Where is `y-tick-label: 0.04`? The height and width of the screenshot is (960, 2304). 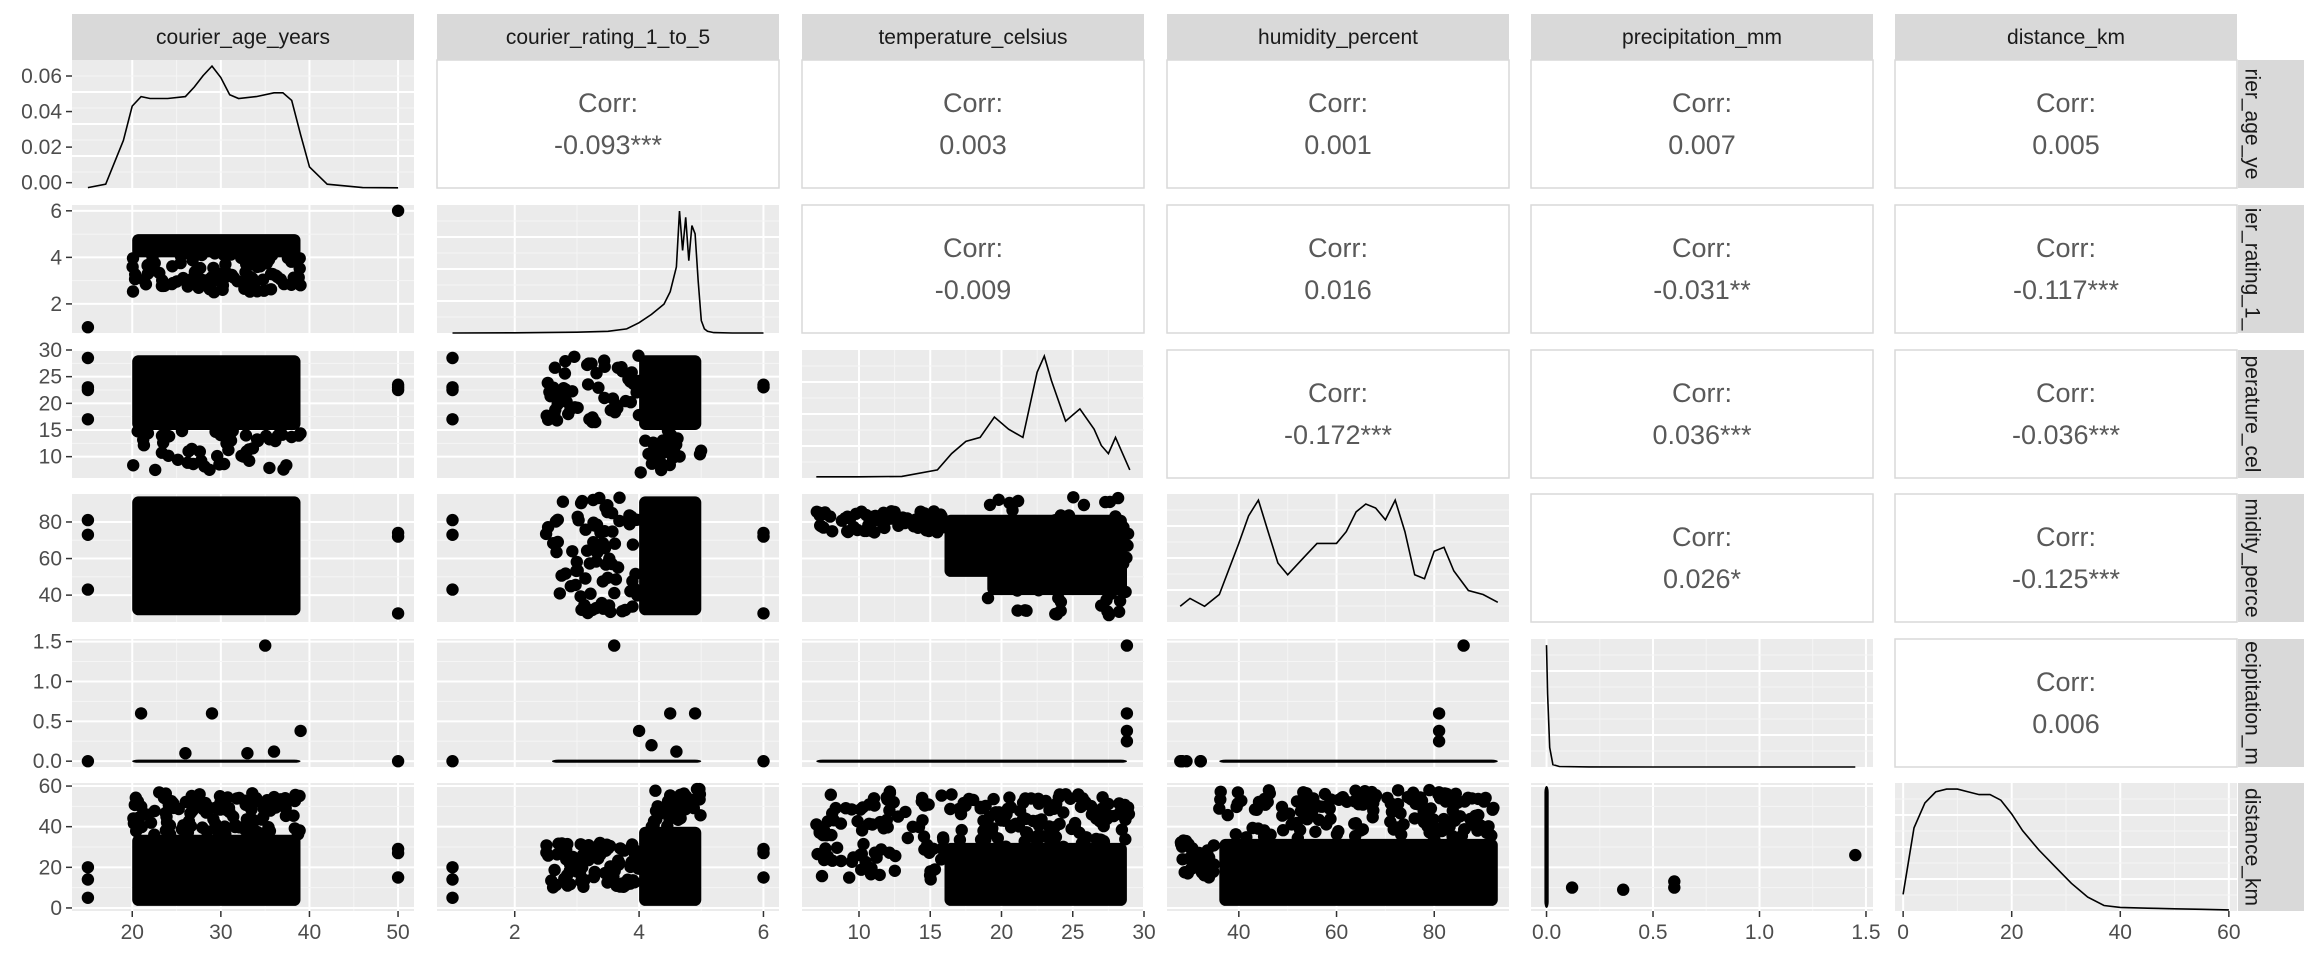 y-tick-label: 0.04 is located at coordinates (41, 112).